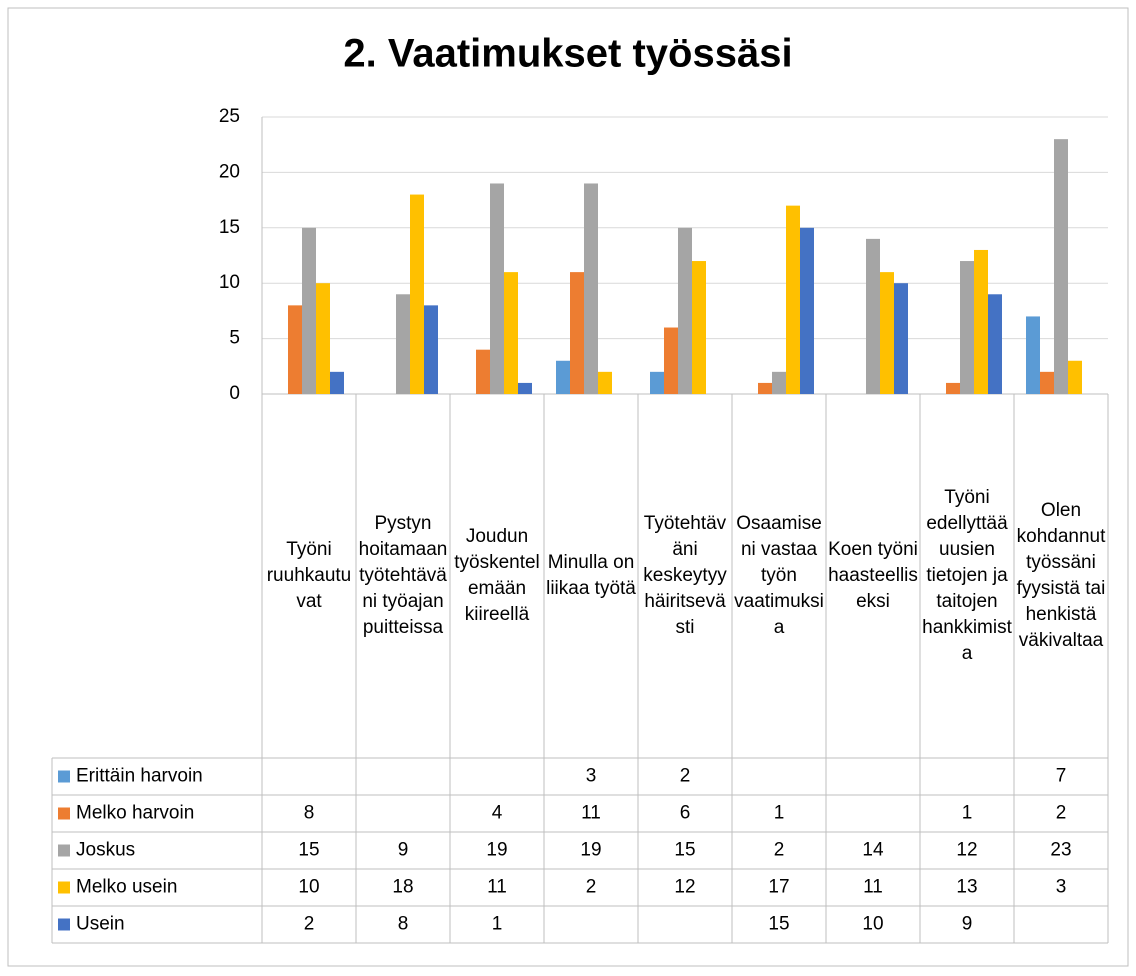 The height and width of the screenshot is (976, 1136). I want to click on legend-label: Melko harvoin, so click(135, 813).